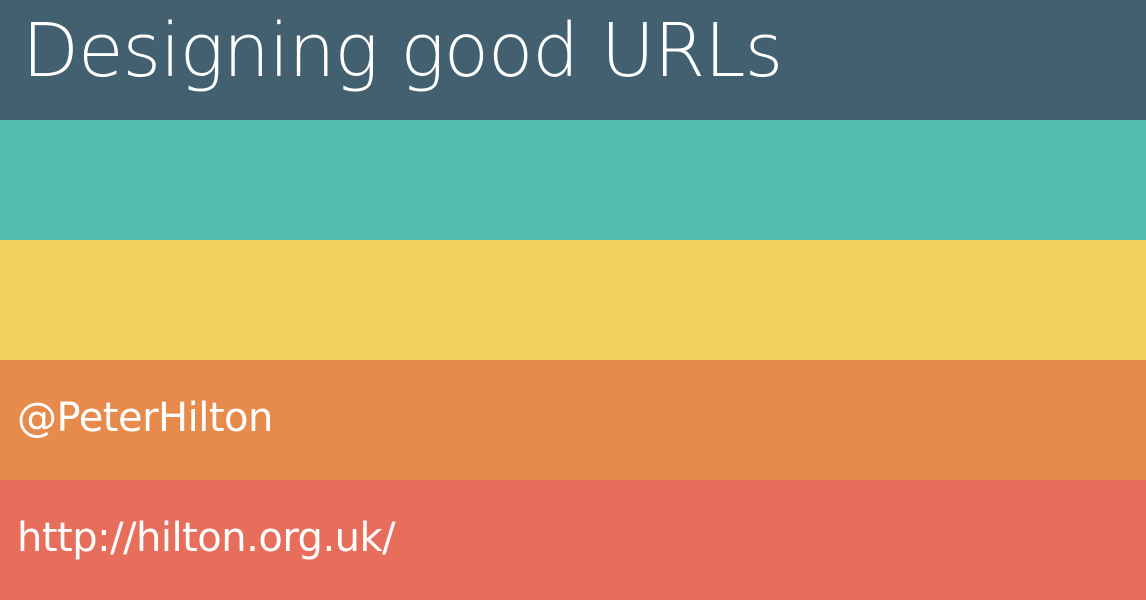 The width and height of the screenshot is (1146, 600). I want to click on author-handle: @PeterHilton, so click(145, 418).